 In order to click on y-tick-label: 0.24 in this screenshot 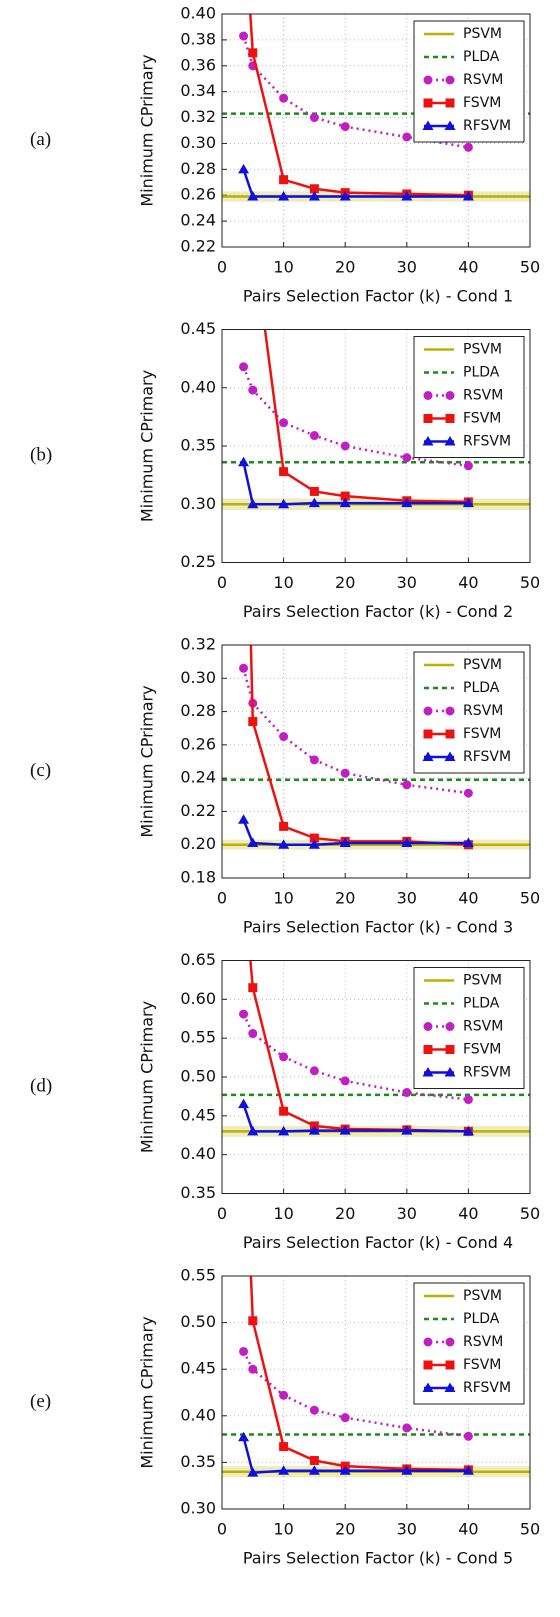, I will do `click(198, 220)`.